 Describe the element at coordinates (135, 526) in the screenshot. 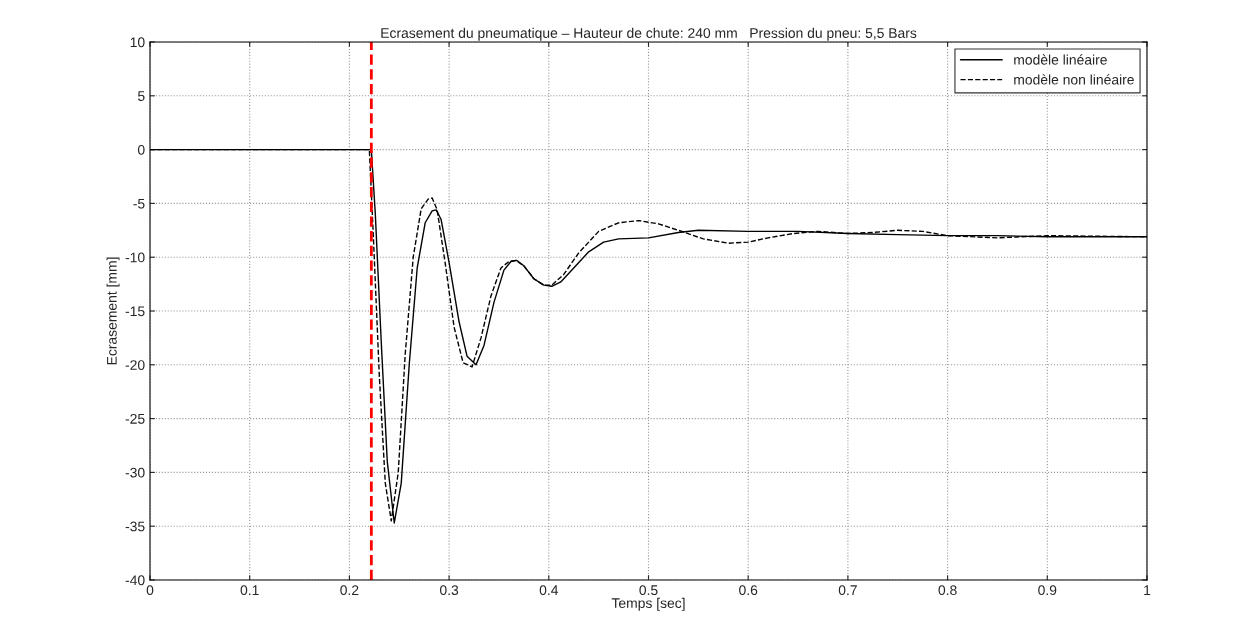

I see `y-tick-label: -35` at that location.